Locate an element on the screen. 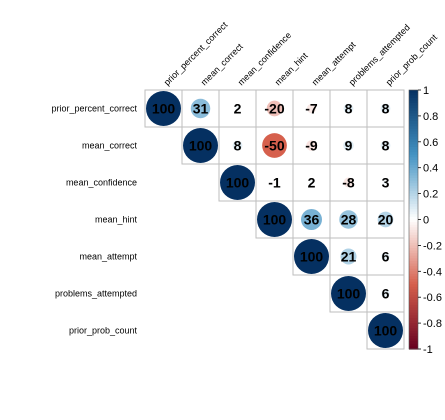  colorbar-tick-label: -0.8 is located at coordinates (432, 324).